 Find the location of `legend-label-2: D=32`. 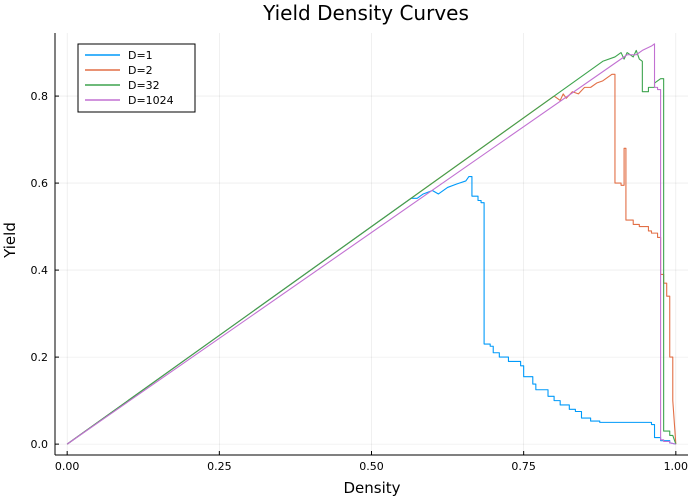

legend-label-2: D=32 is located at coordinates (144, 85).